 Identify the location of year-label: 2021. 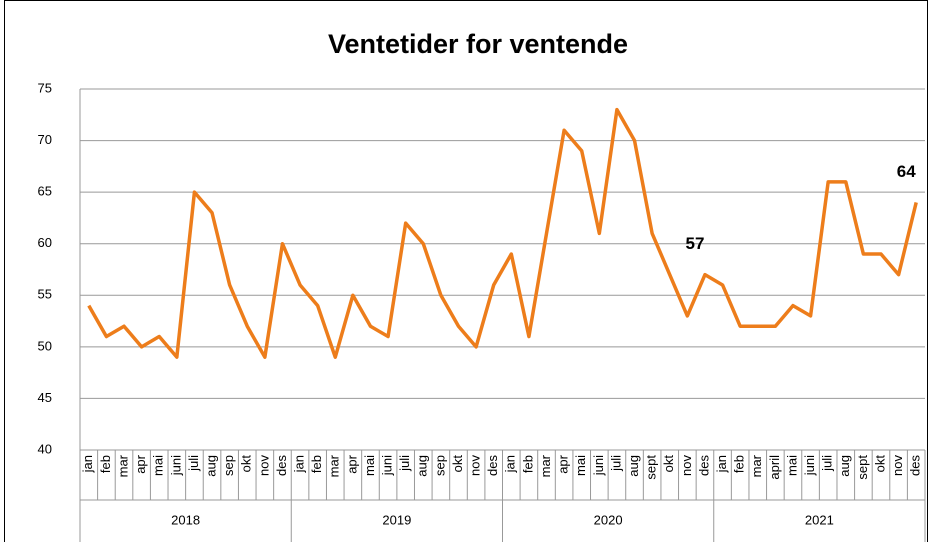
(819, 519).